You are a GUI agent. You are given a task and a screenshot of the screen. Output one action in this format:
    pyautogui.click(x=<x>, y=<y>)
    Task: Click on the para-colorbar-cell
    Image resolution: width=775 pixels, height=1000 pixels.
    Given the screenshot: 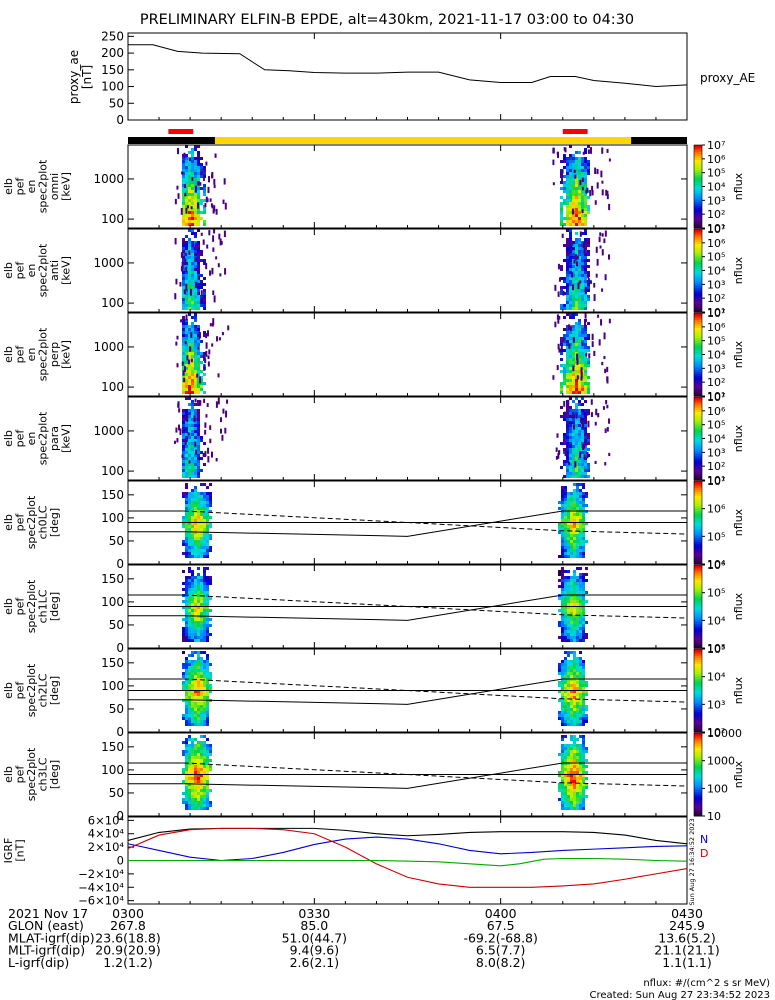 What is the action you would take?
    pyautogui.click(x=698, y=456)
    